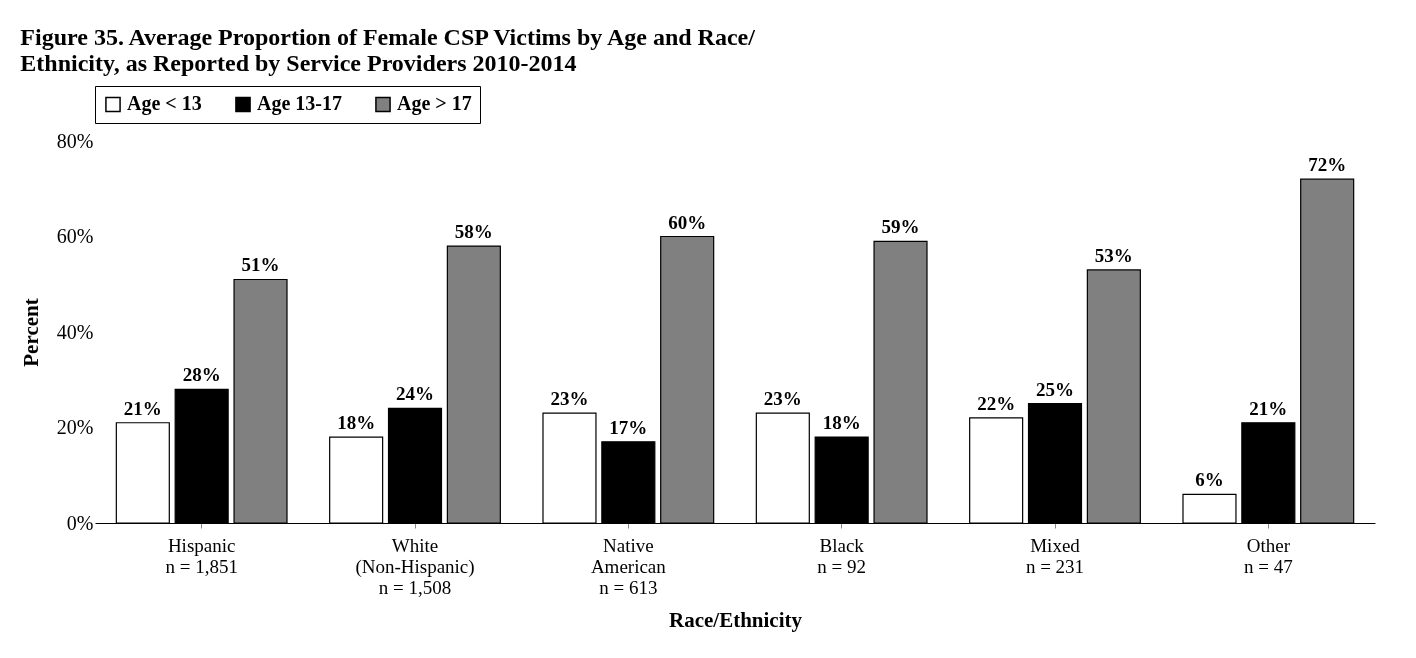 The height and width of the screenshot is (658, 1416). What do you see at coordinates (260, 265) in the screenshot?
I see `data-label: 51%` at bounding box center [260, 265].